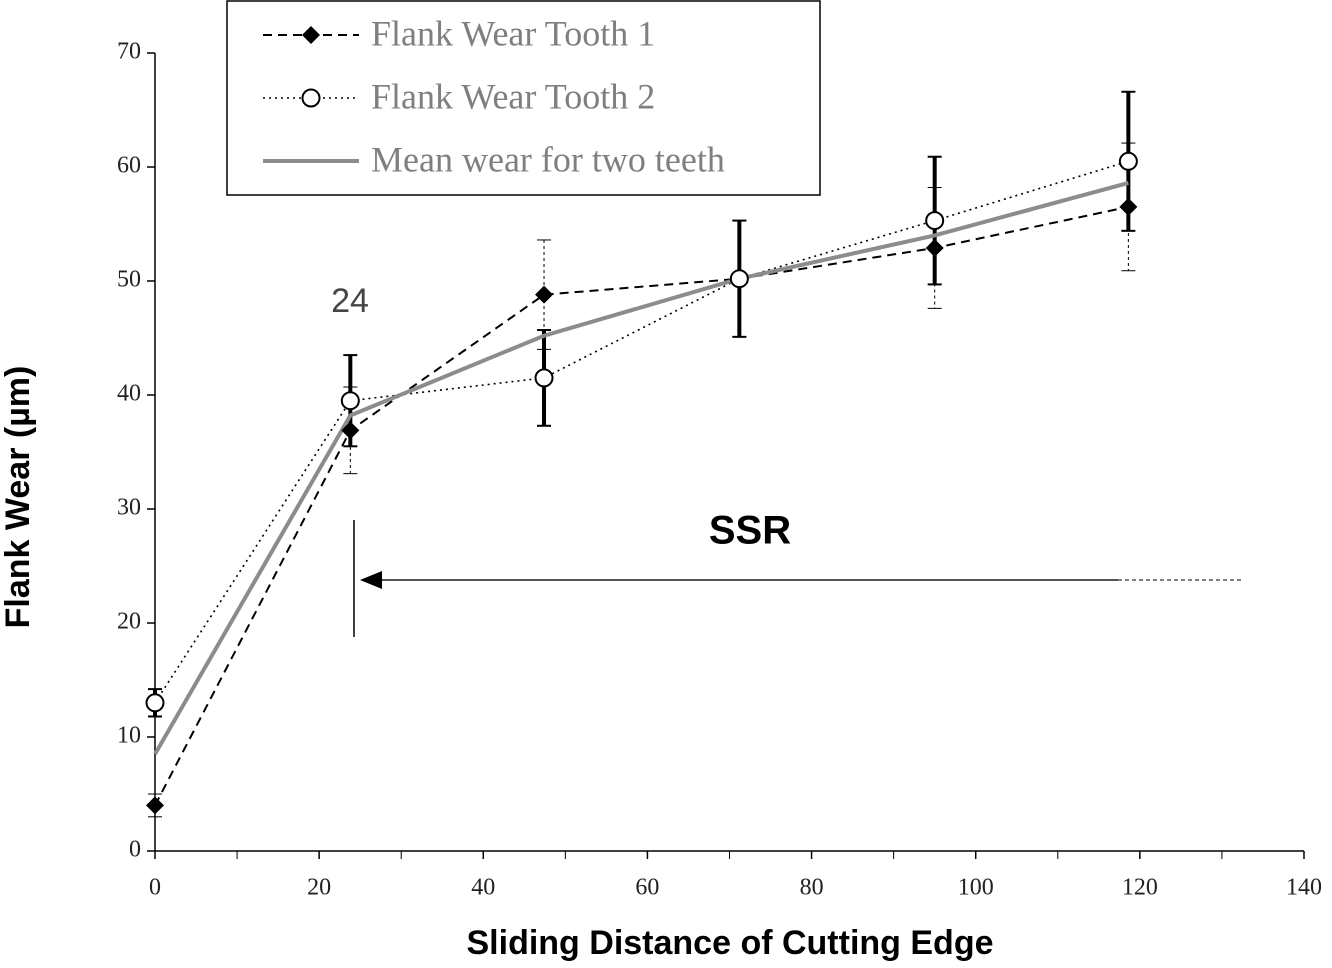 This screenshot has height=968, width=1332. What do you see at coordinates (129, 52) in the screenshot?
I see `y-tick-label: 70` at bounding box center [129, 52].